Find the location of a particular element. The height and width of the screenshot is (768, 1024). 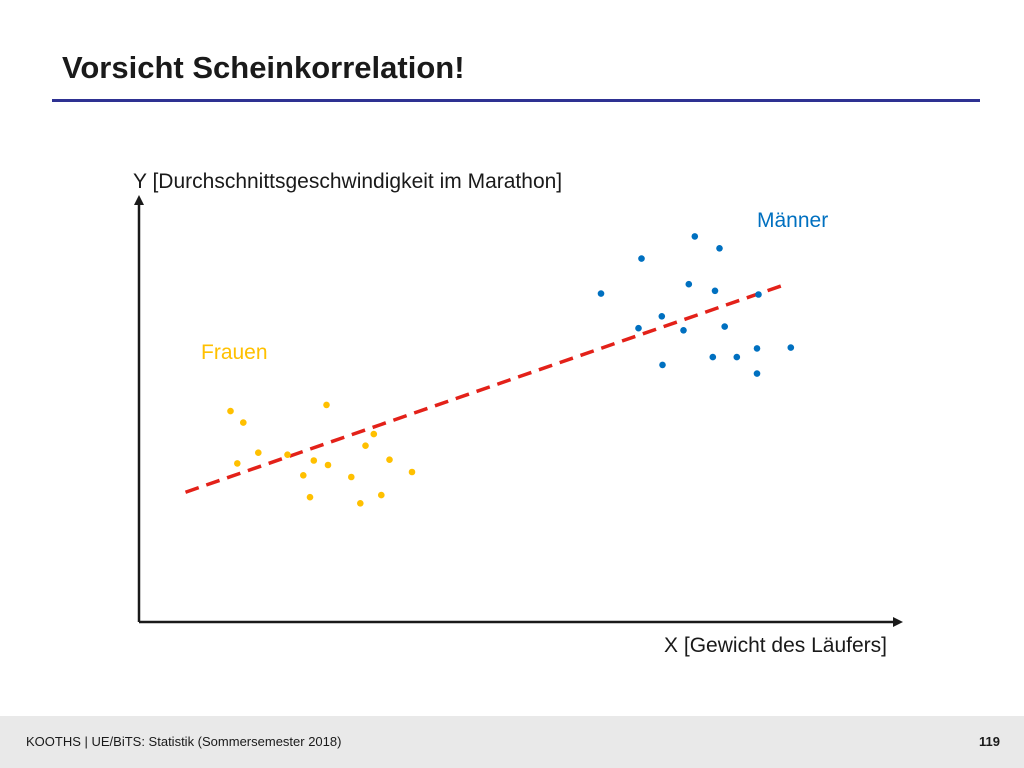

legend-label-frauen: Frauen is located at coordinates (234, 352).